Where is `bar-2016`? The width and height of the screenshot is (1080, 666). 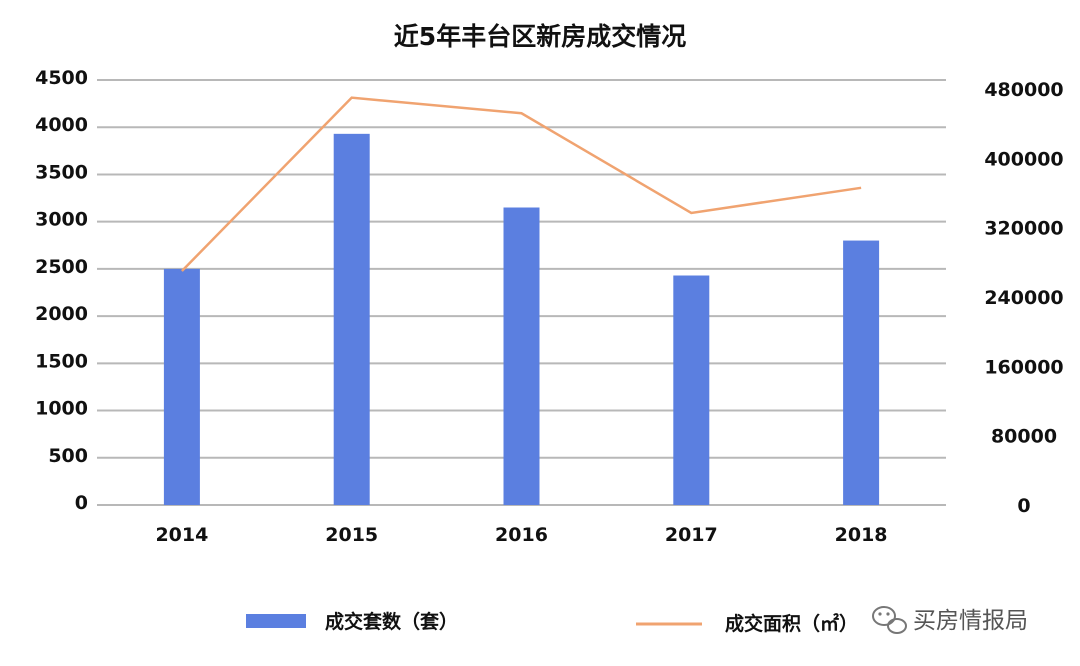
bar-2016 is located at coordinates (521, 356).